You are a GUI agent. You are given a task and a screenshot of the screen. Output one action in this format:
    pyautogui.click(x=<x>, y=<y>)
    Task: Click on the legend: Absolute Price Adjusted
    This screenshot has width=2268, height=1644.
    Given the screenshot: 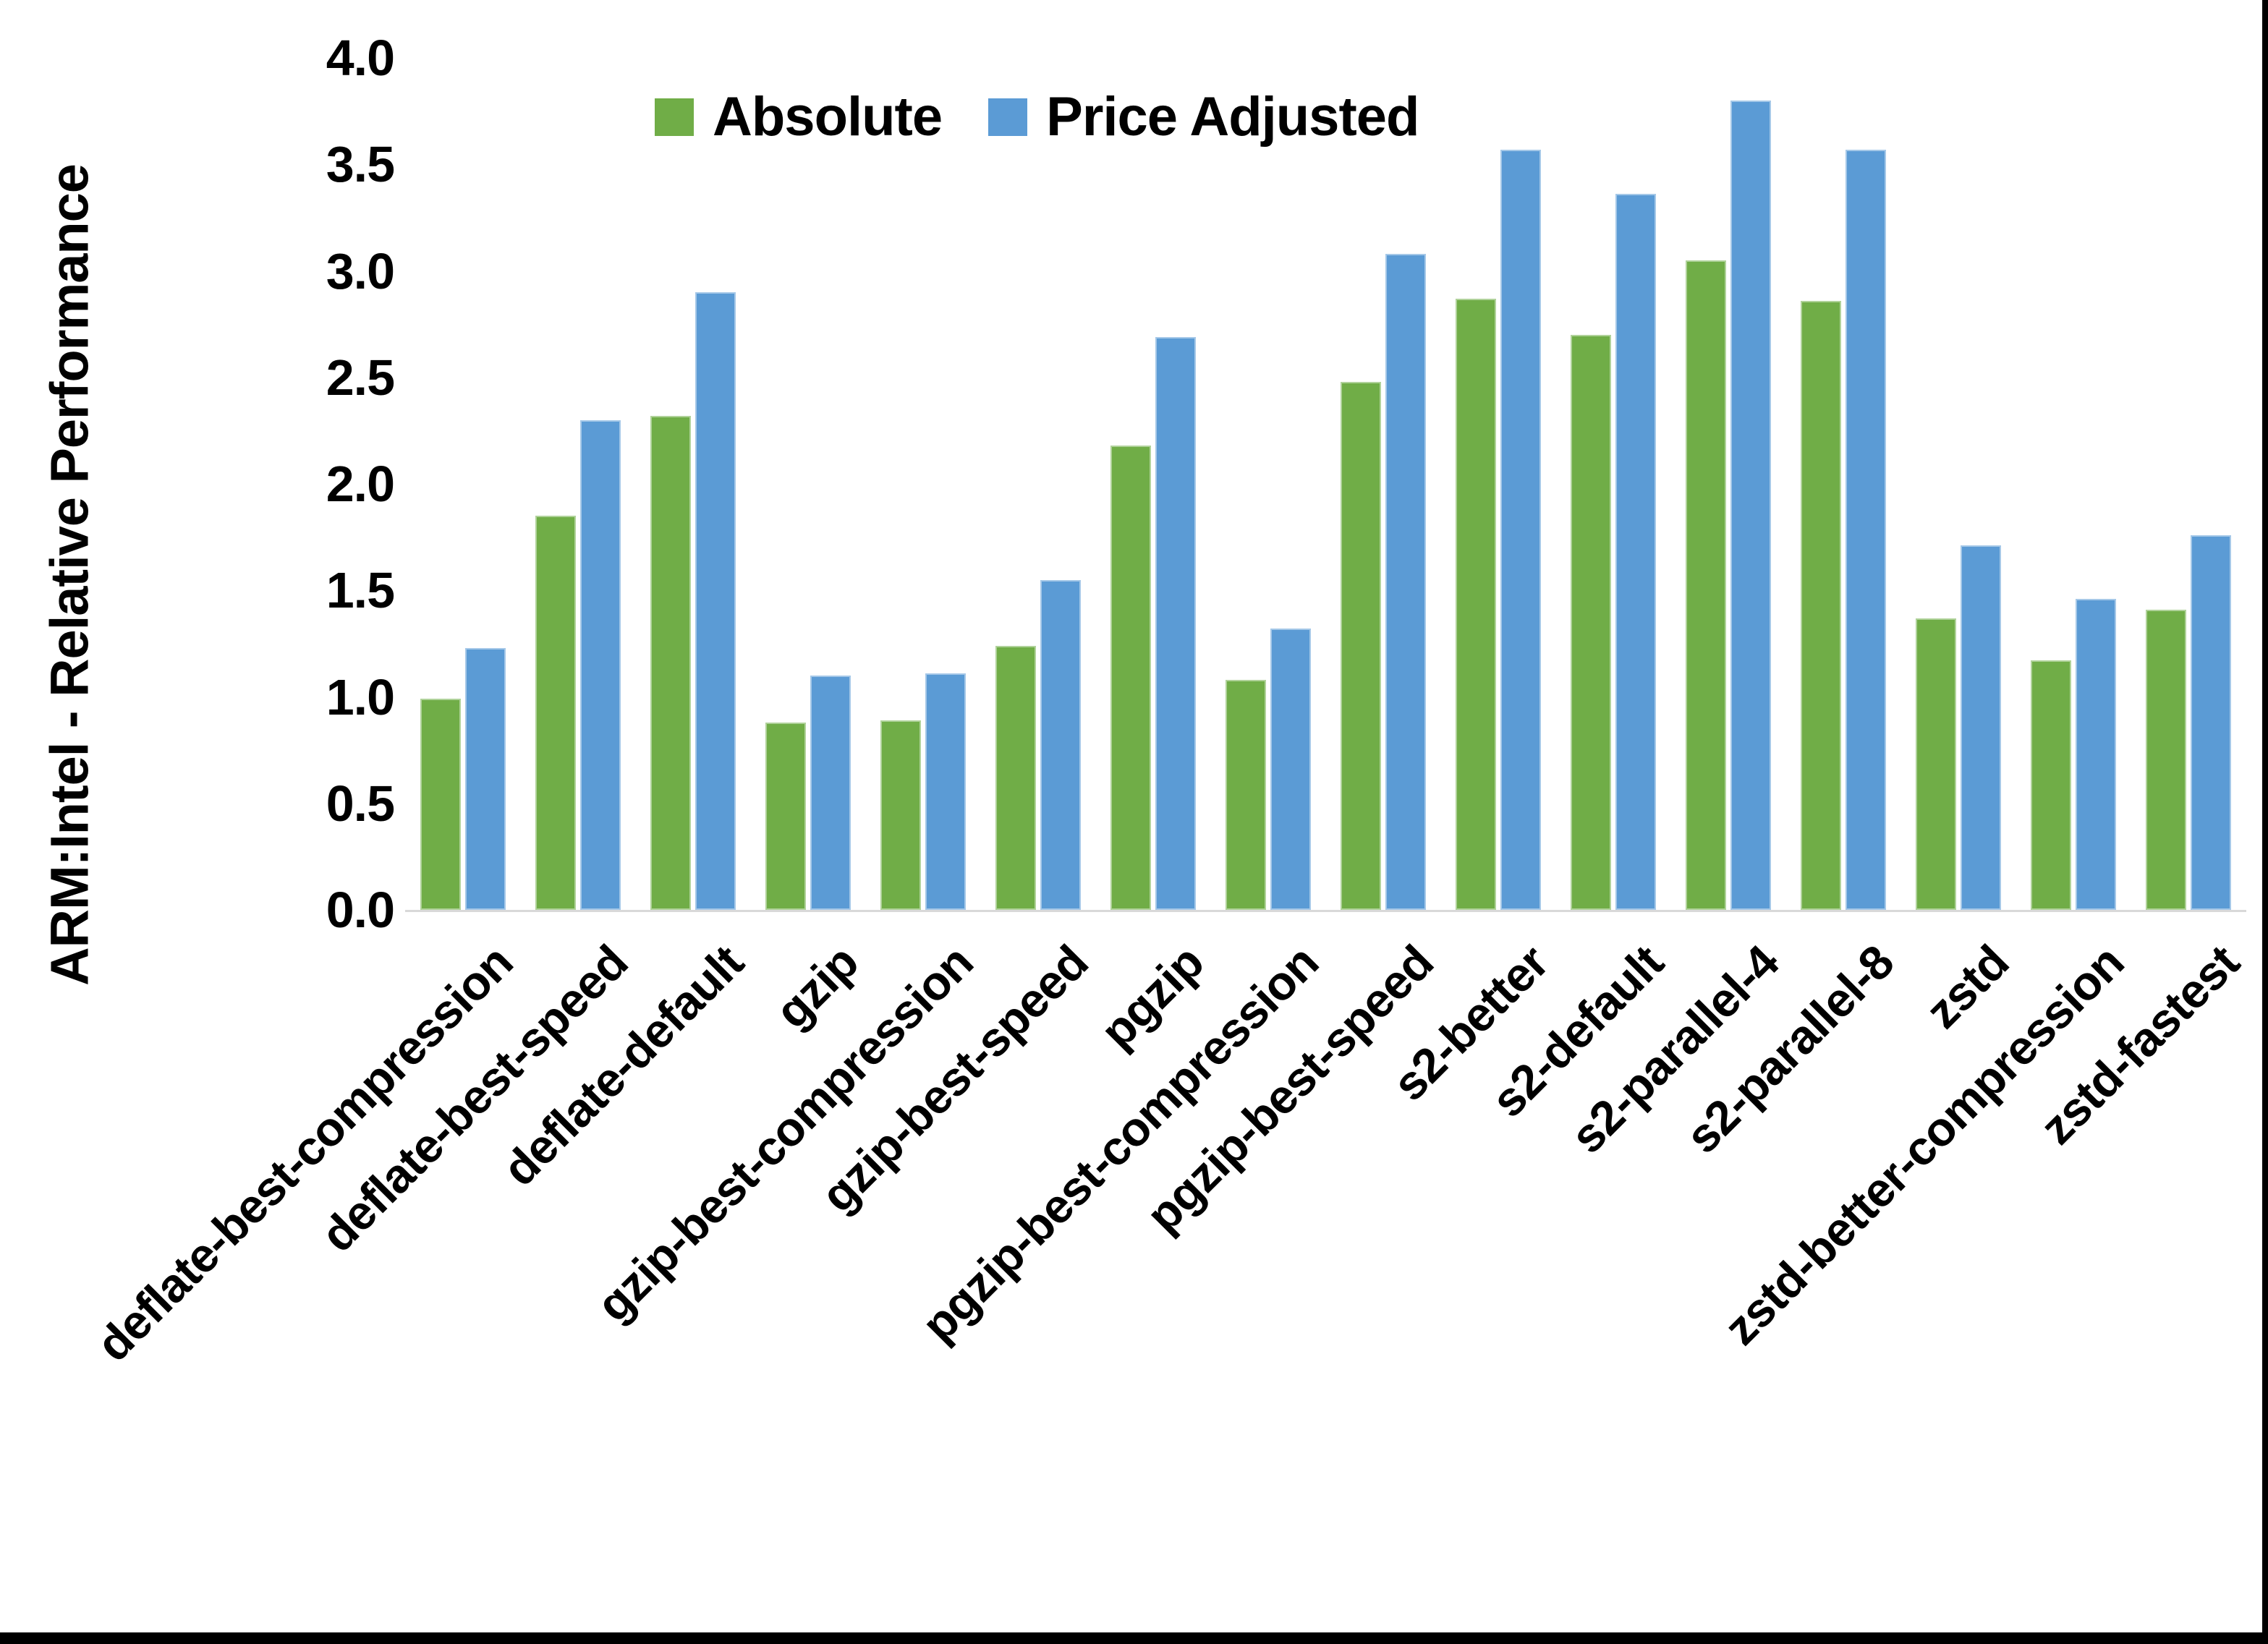 What is the action you would take?
    pyautogui.click(x=1037, y=116)
    